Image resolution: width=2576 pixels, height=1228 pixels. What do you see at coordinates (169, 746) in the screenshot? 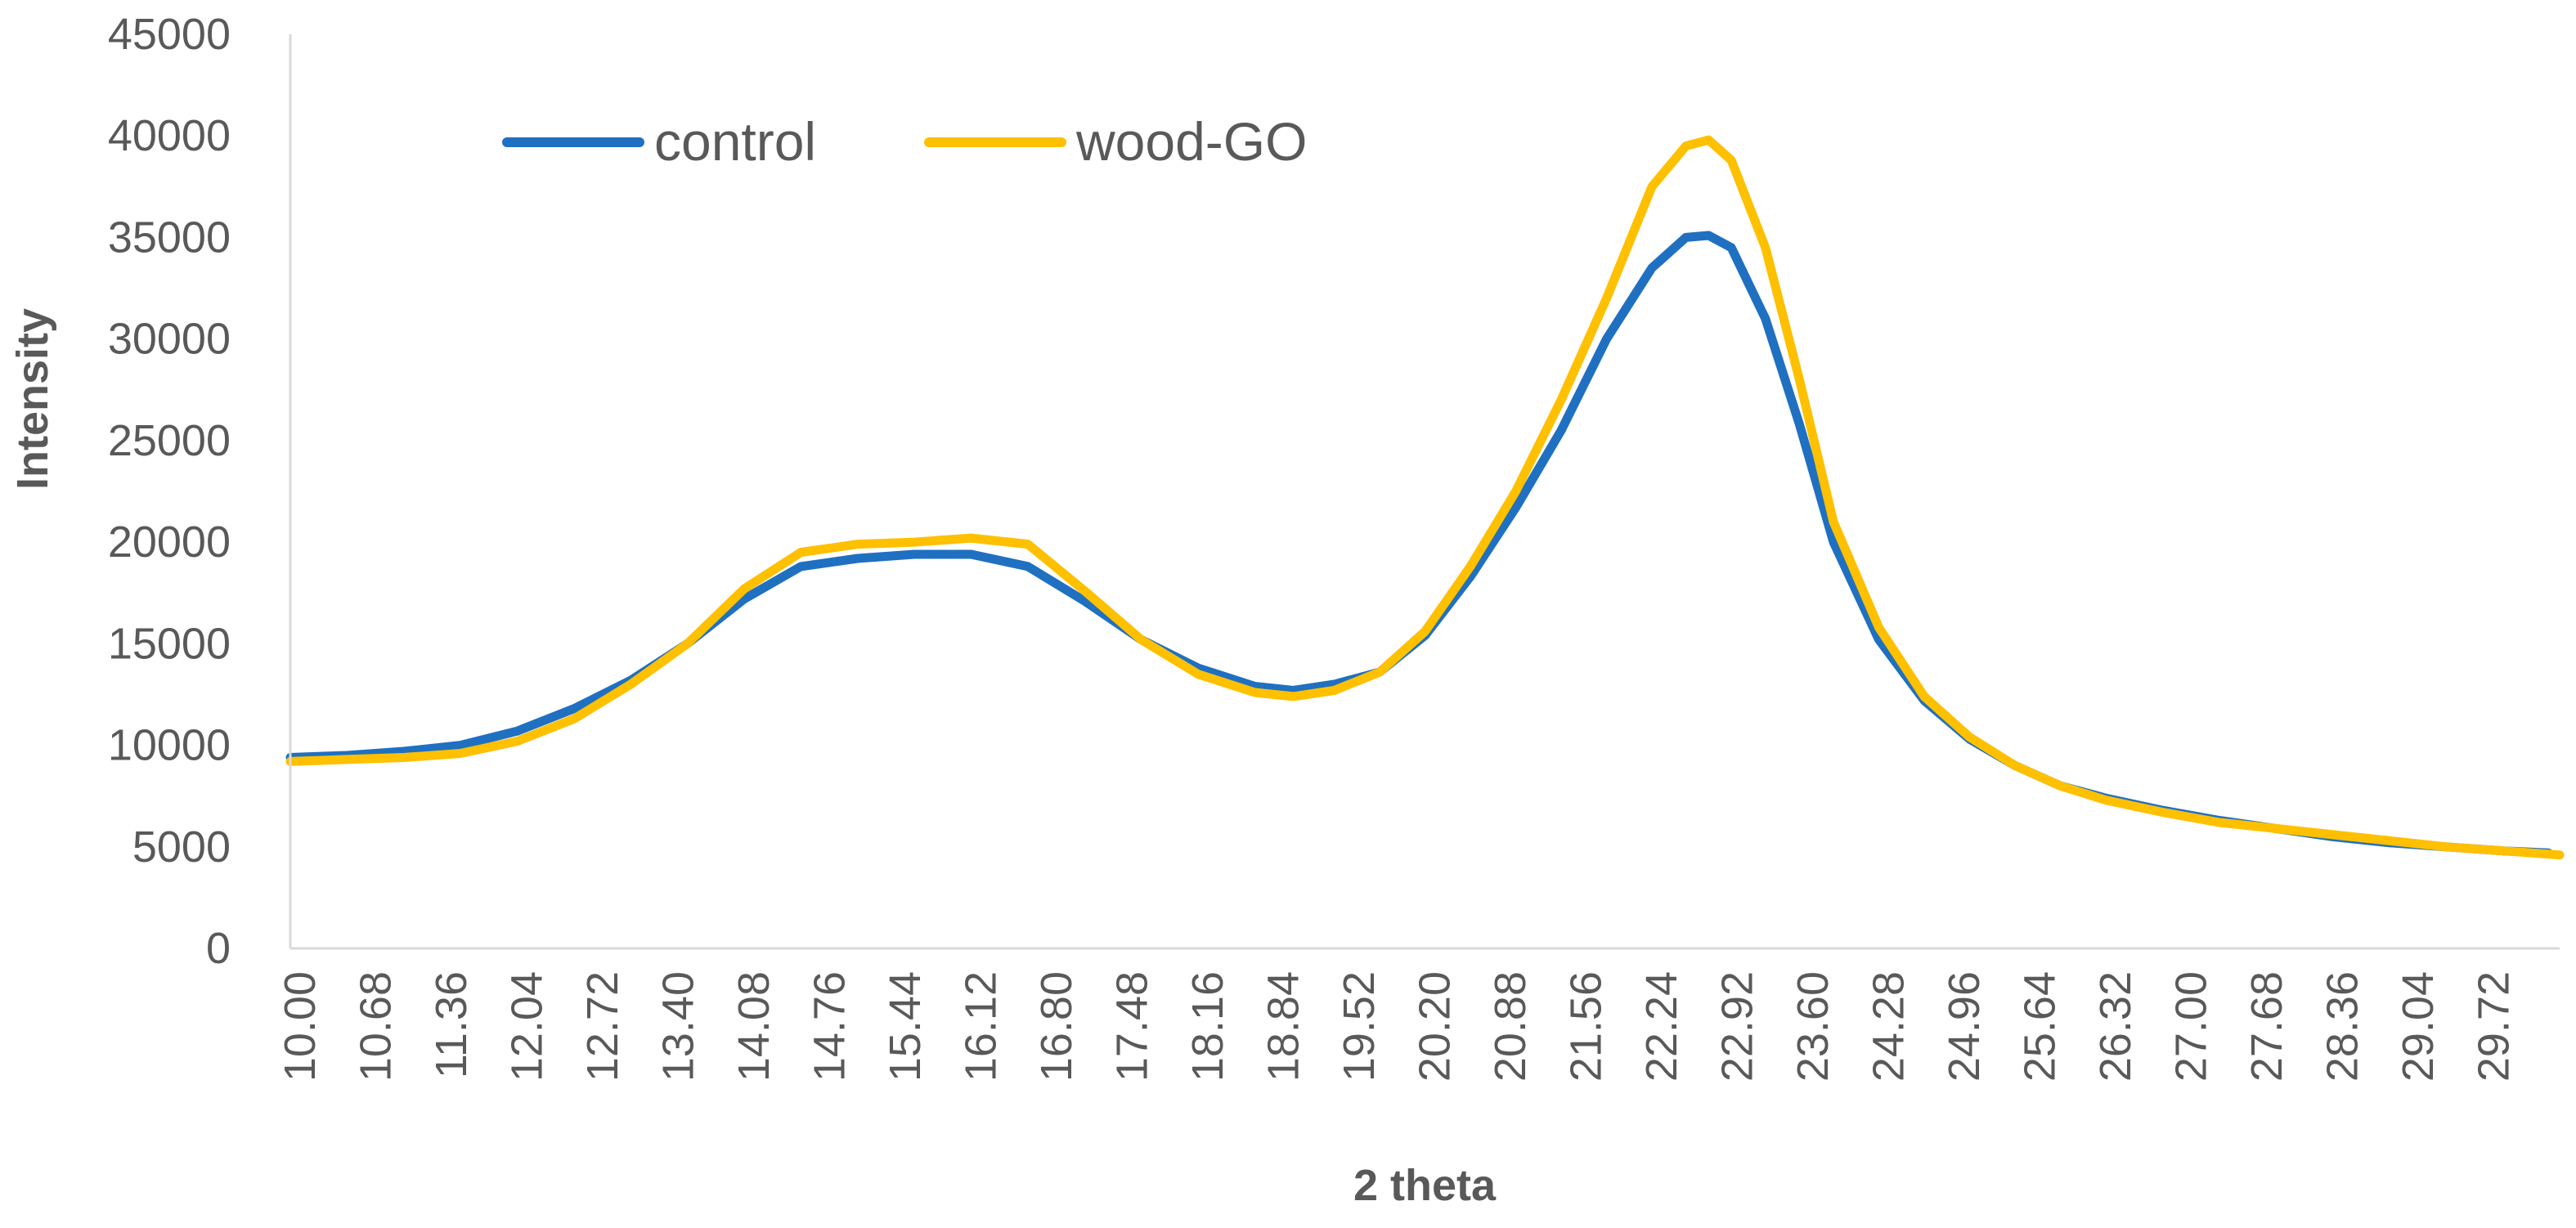
I see `y-tick-label: 10000` at bounding box center [169, 746].